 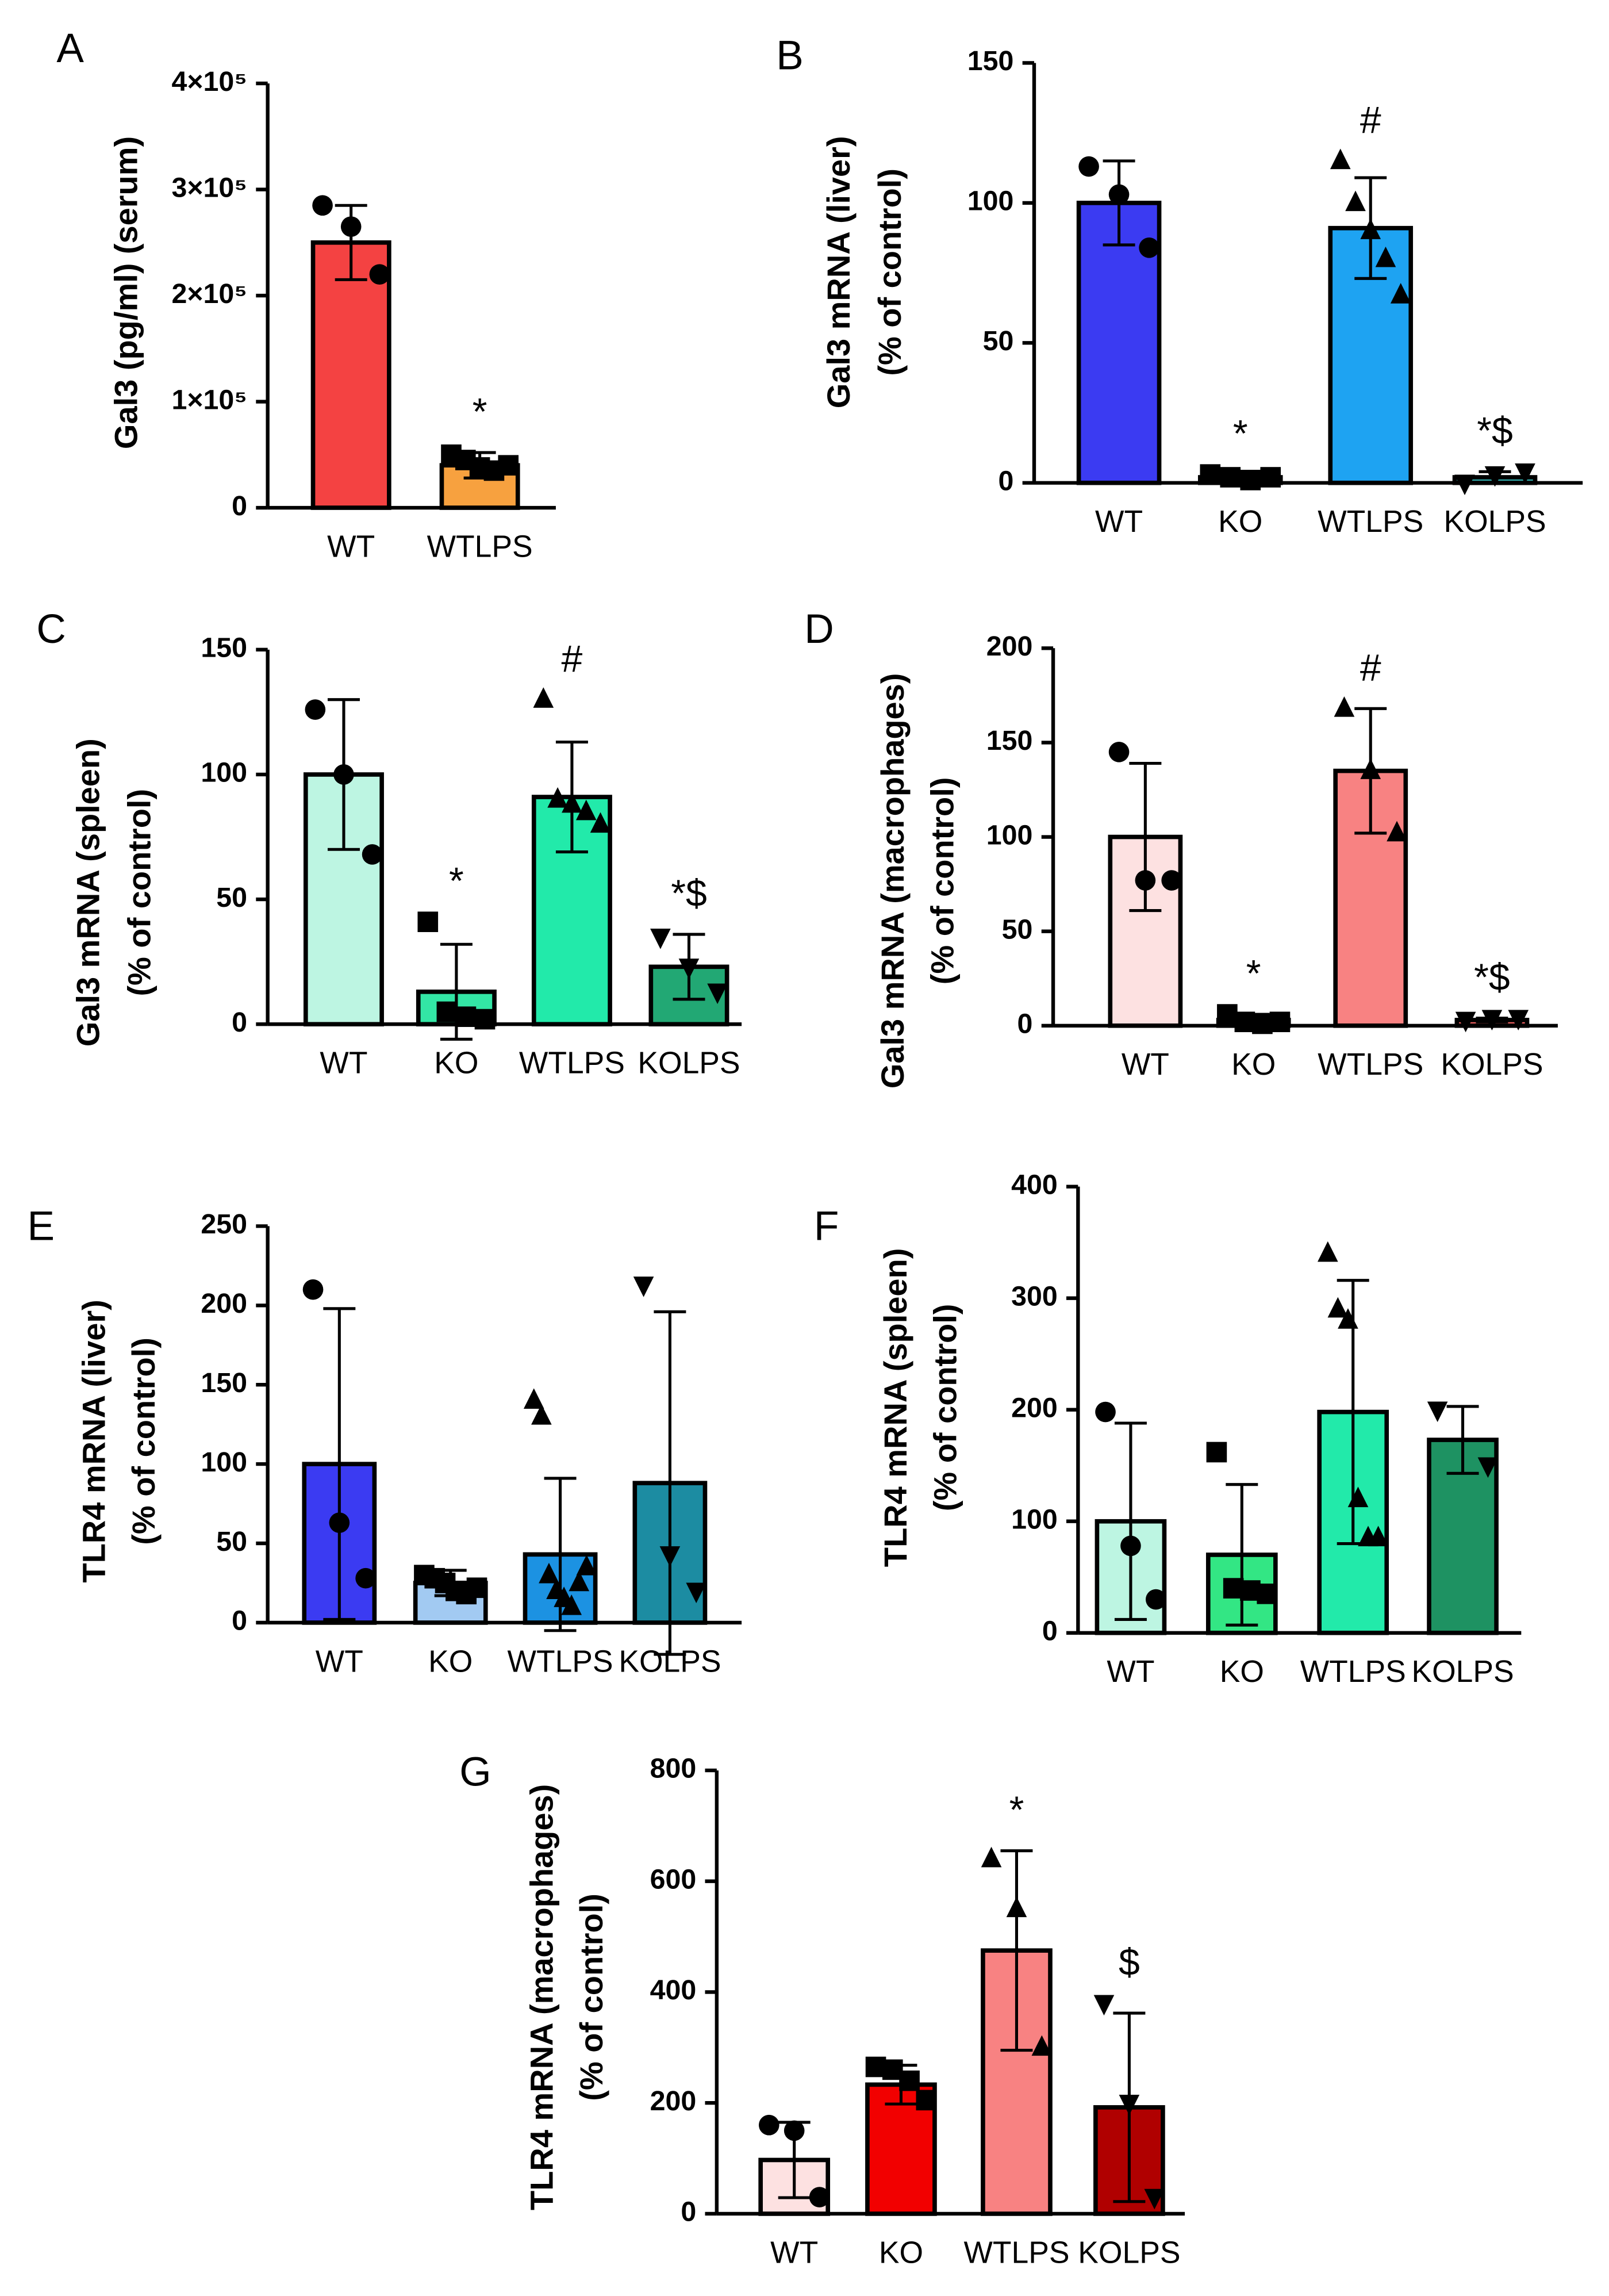 What do you see at coordinates (70, 48) in the screenshot?
I see `panel-letter: A` at bounding box center [70, 48].